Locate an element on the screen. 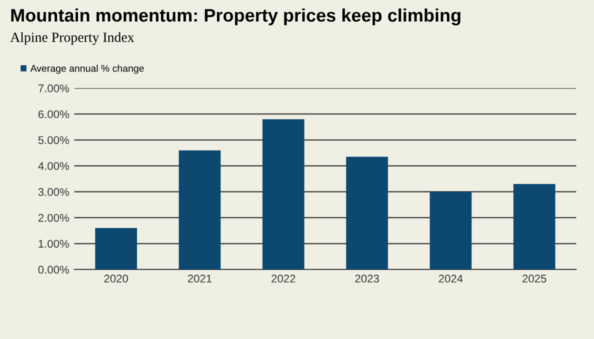 This screenshot has width=594, height=339. y-tick-label: 6.00% is located at coordinates (53, 114).